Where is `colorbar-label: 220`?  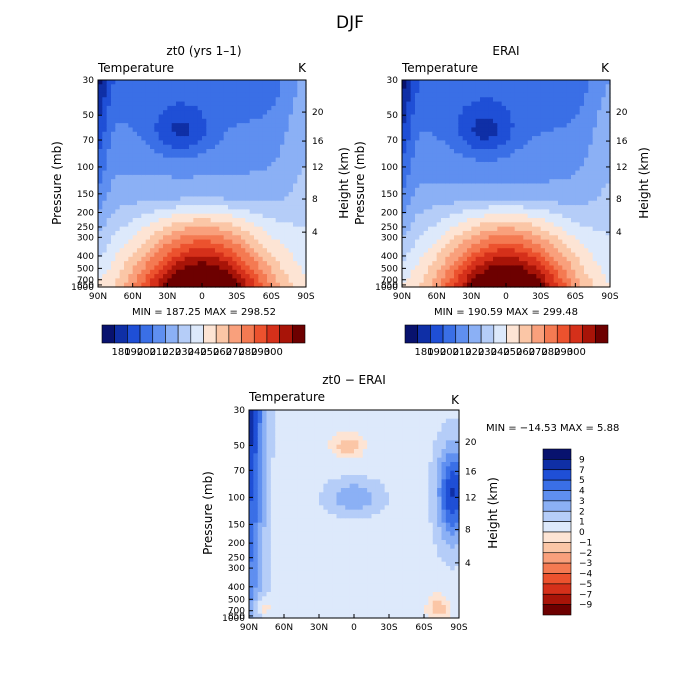 colorbar-label: 220 is located at coordinates (171, 352).